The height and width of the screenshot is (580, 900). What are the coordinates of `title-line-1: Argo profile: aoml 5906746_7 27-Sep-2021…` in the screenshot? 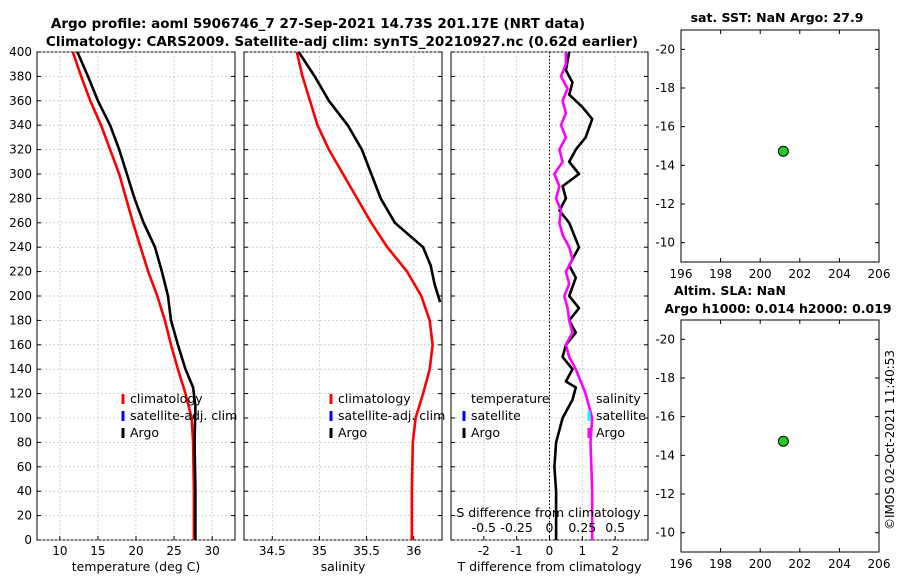 It's located at (318, 24).